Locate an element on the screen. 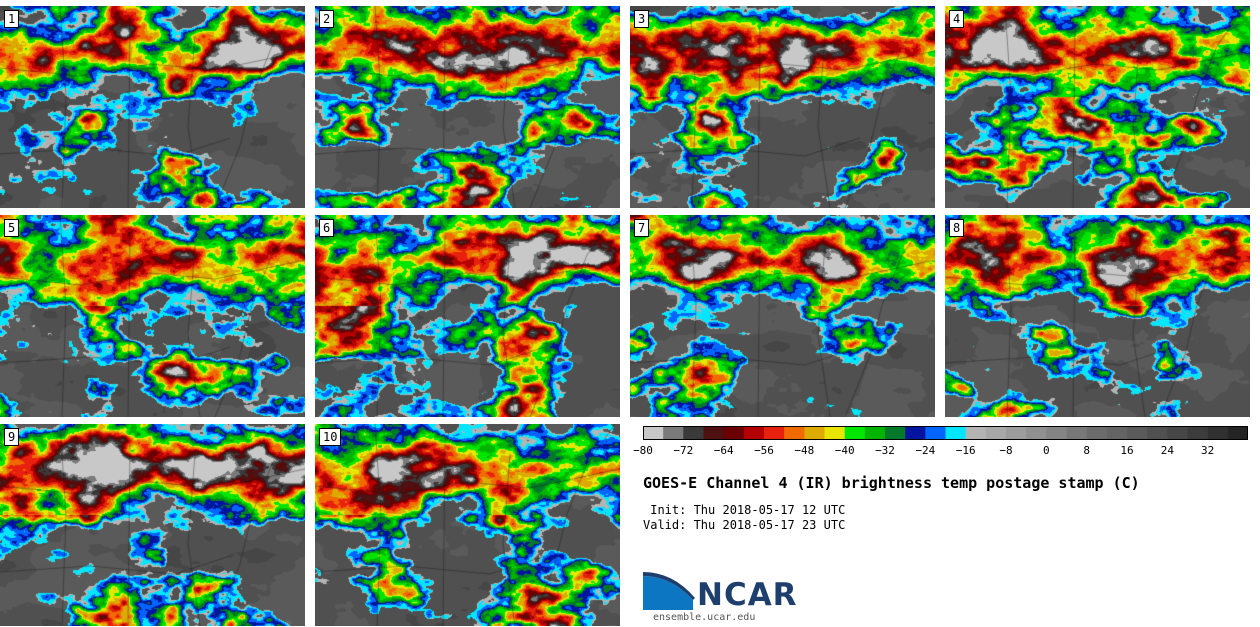 The image size is (1260, 627). ncar-logo-icon is located at coordinates (669, 591).